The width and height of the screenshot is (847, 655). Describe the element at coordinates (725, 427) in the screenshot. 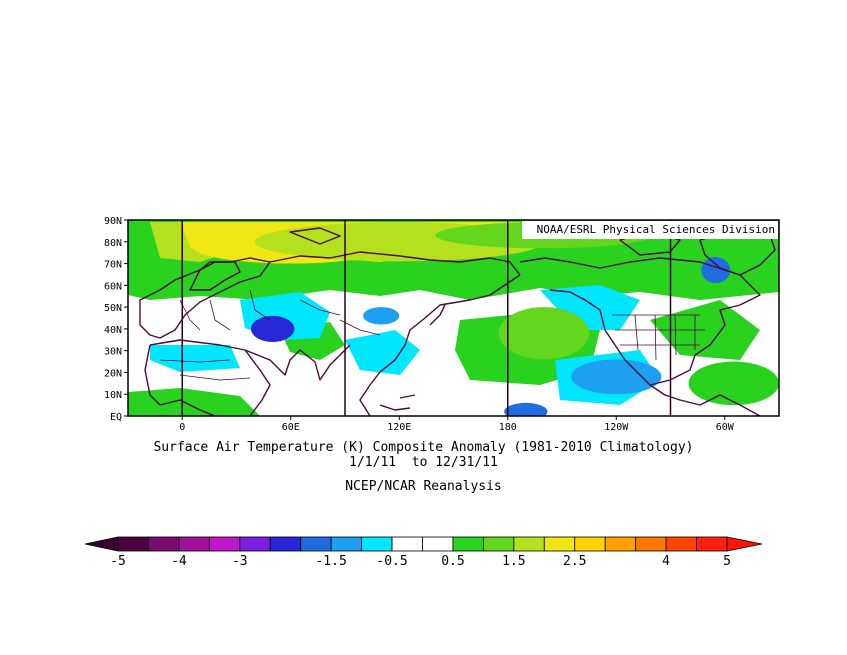

I see `lon-label: 60W` at that location.